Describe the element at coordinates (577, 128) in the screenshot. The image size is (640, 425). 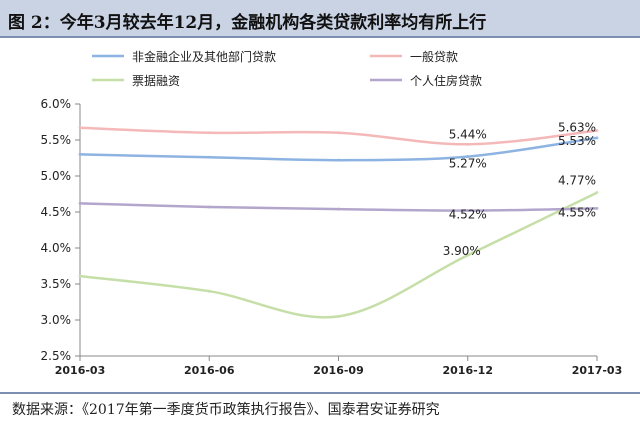
I see `data-label: 5.63%` at that location.